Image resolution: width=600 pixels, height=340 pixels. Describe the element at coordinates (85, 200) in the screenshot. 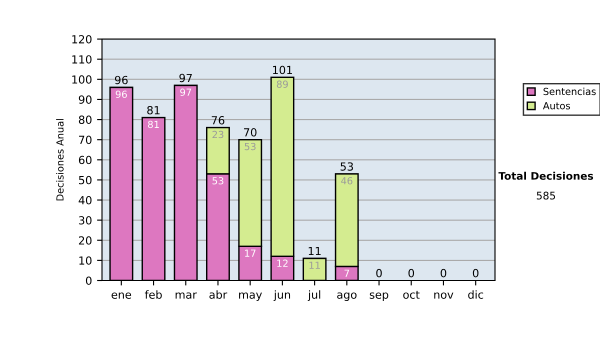

I see `y-tick-label: 40` at that location.